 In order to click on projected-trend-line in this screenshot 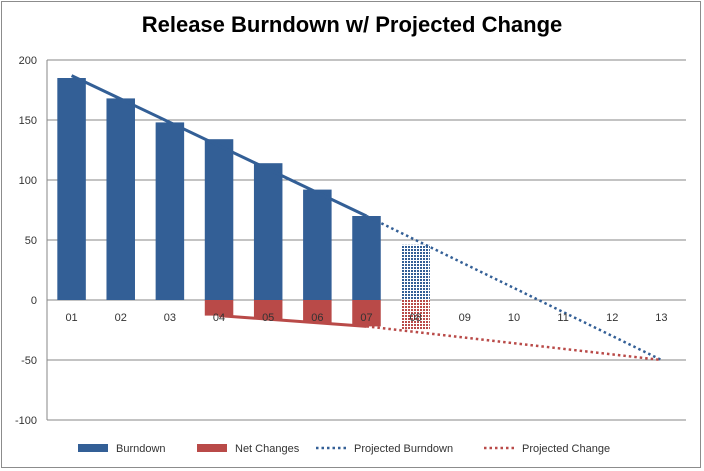, I will do `click(514, 343)`.